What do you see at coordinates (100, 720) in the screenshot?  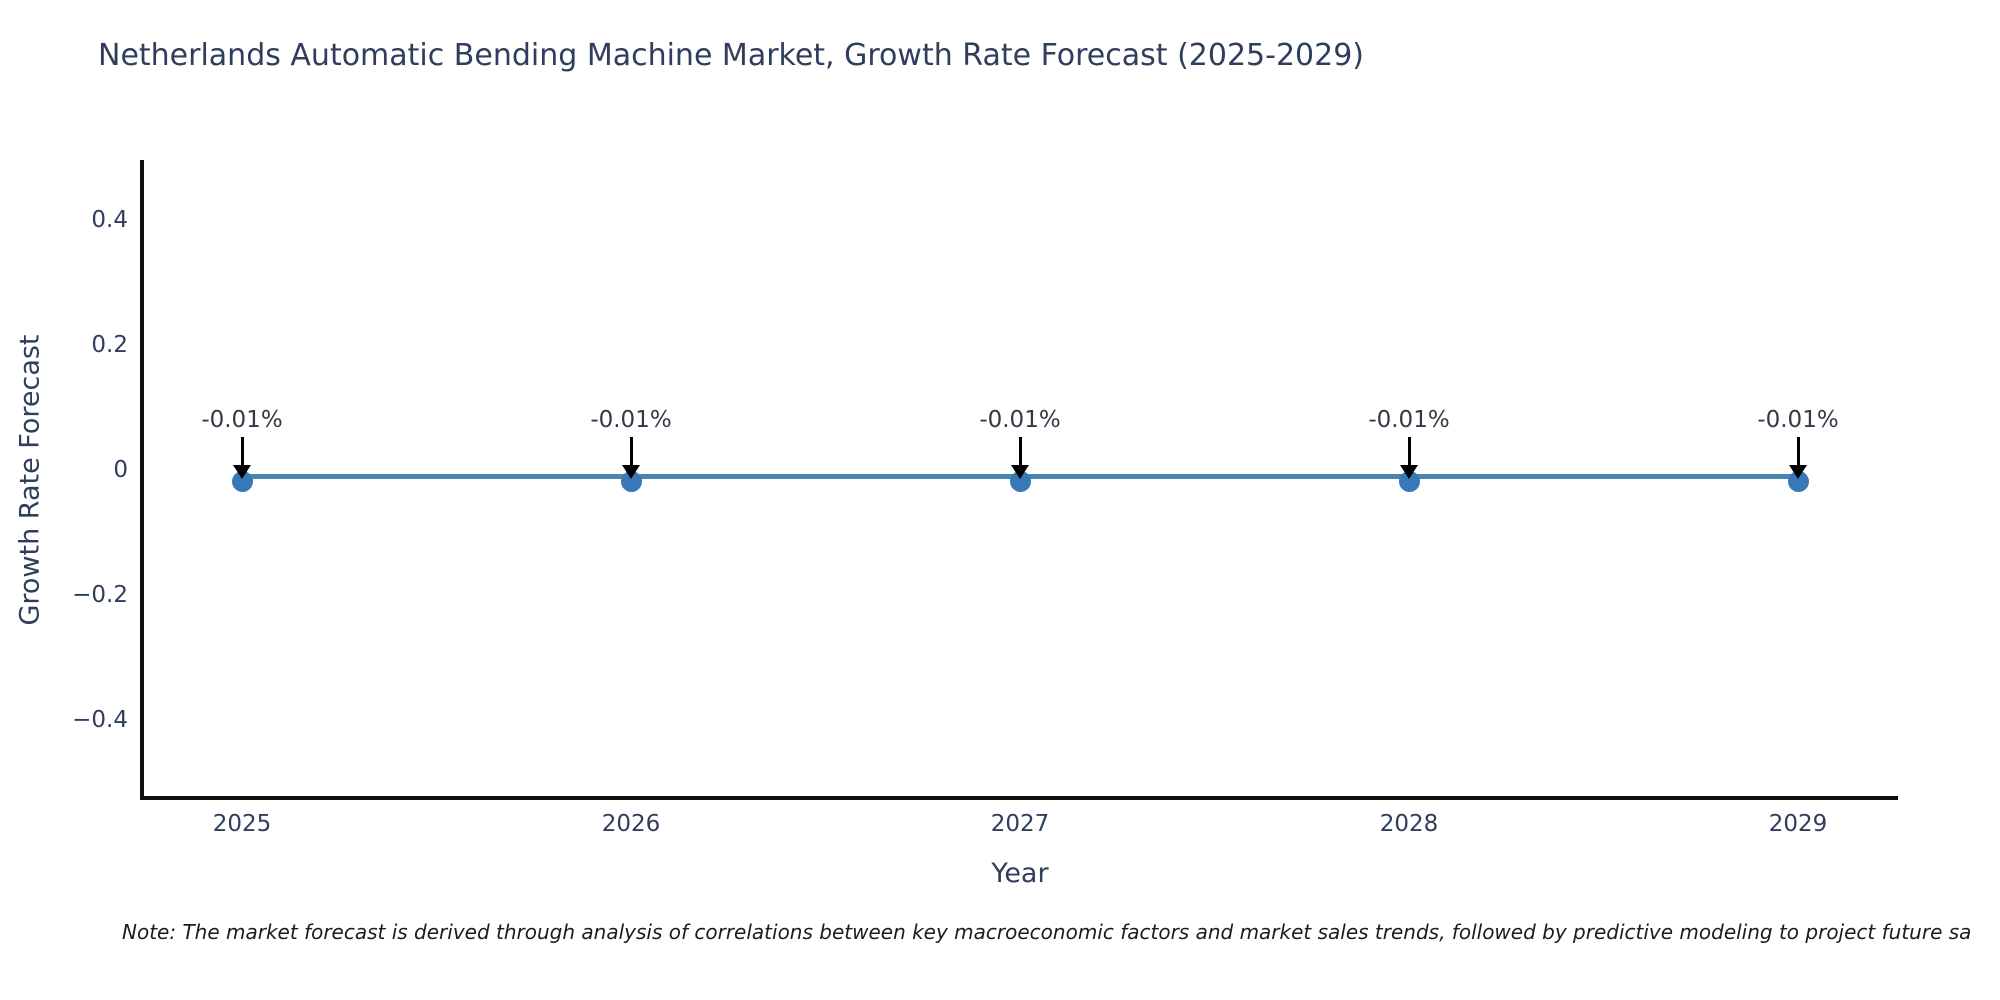 I see `y-tick-label: −0.4` at bounding box center [100, 720].